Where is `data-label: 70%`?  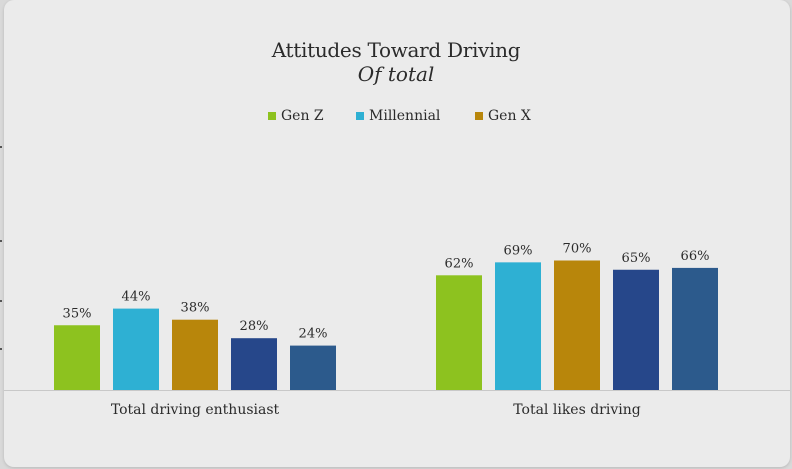 data-label: 70% is located at coordinates (577, 249).